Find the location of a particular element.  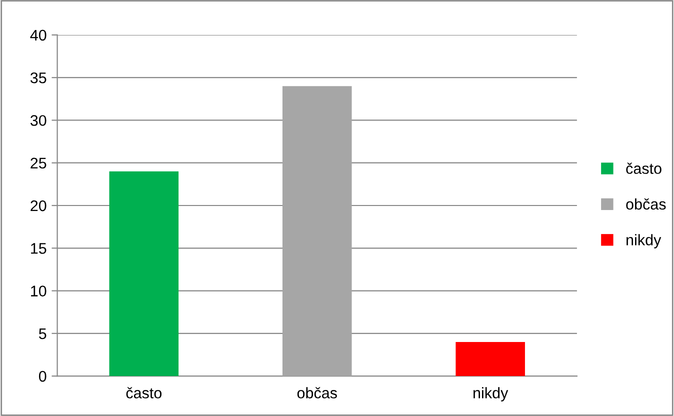

y-tick-label: 35 is located at coordinates (38, 78).